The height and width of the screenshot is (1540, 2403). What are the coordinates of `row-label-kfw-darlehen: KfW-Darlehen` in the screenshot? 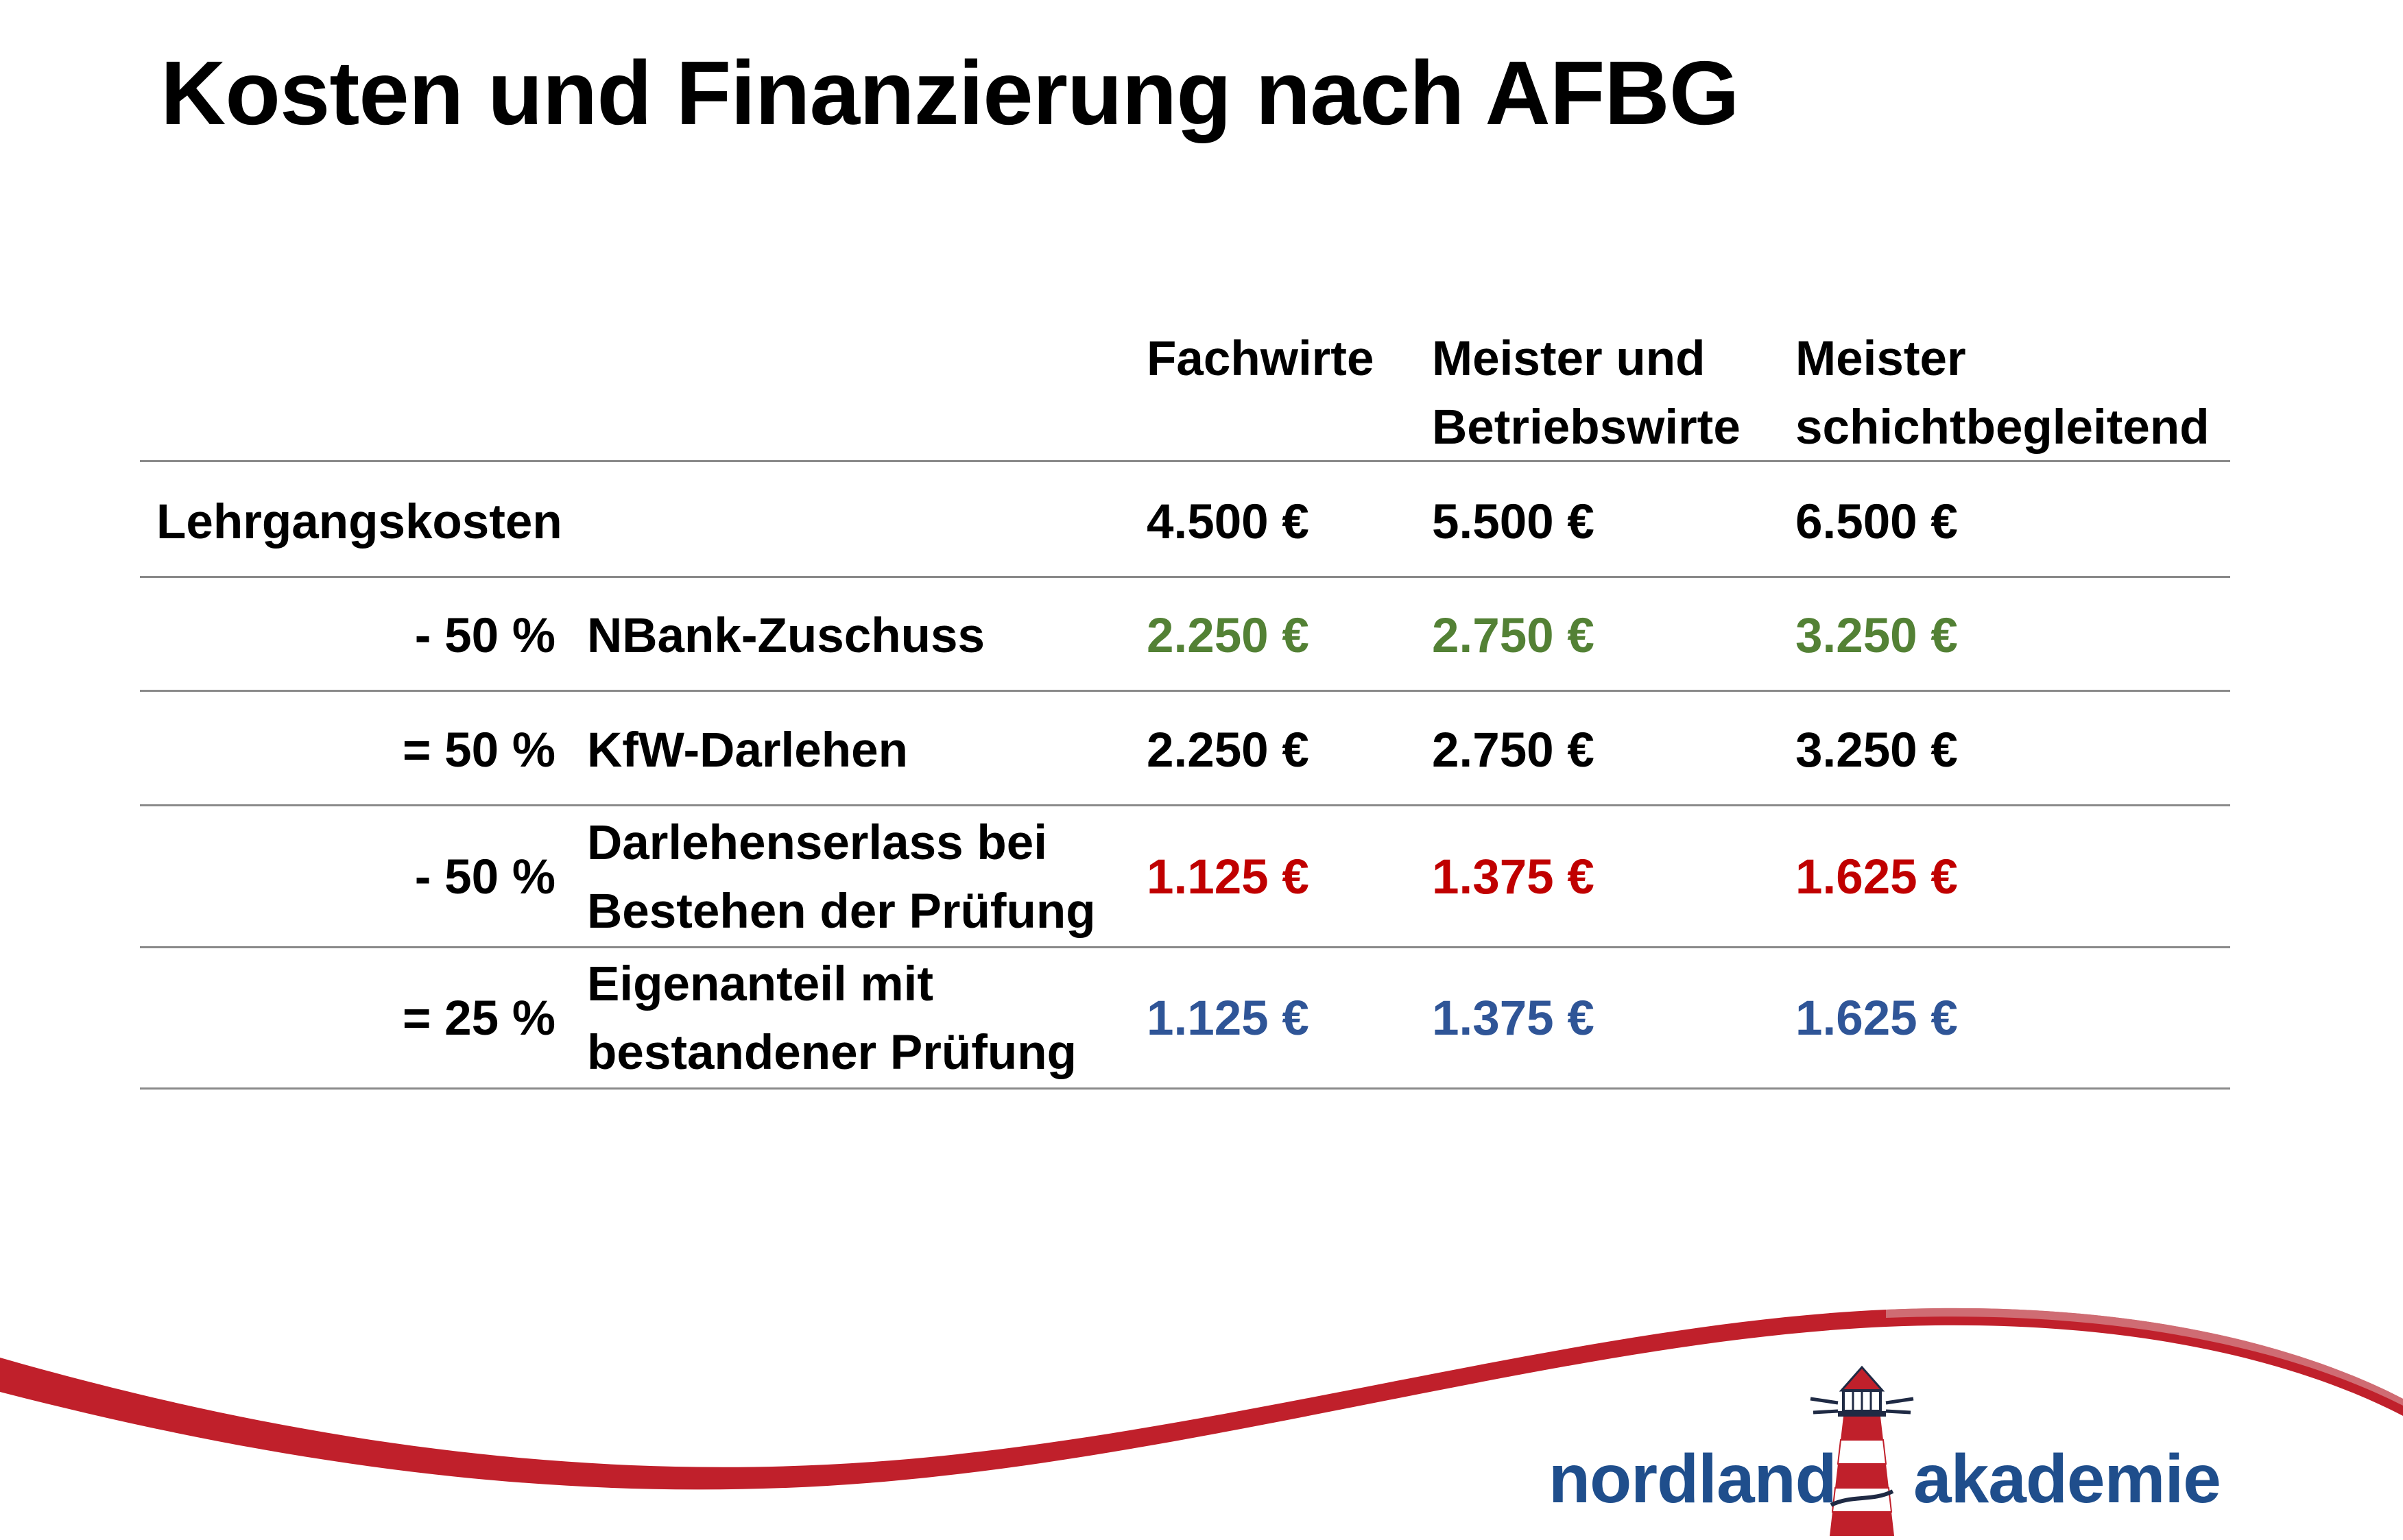 It's located at (748, 750).